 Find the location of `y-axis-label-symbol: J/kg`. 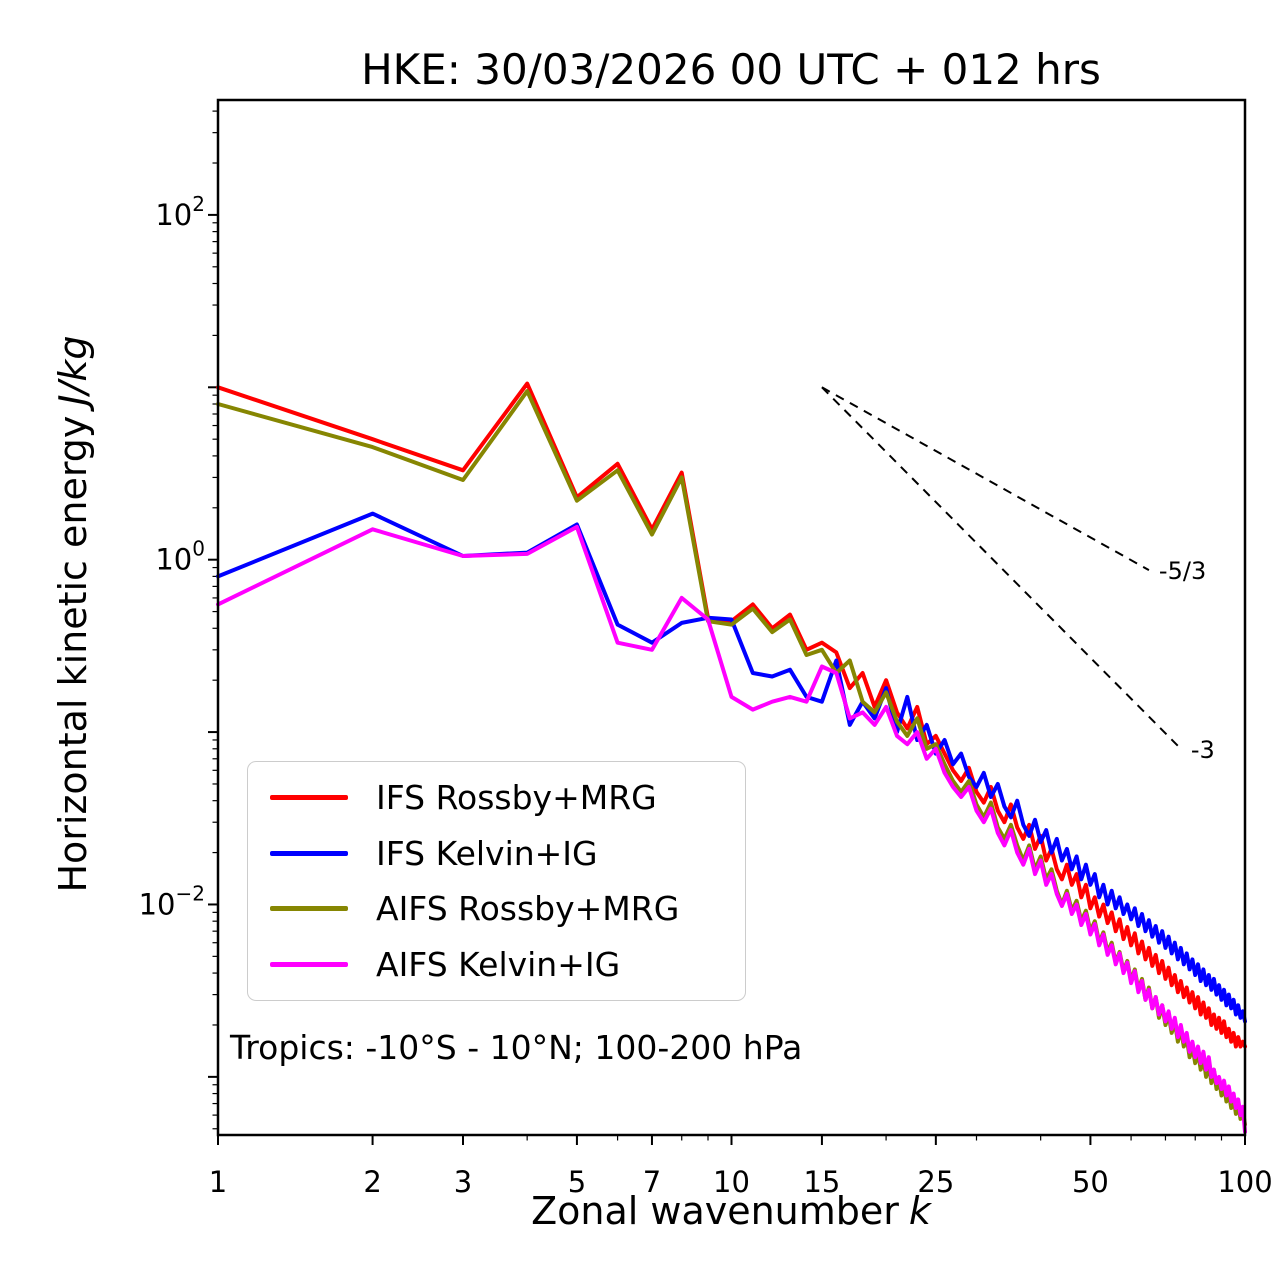

y-axis-label-symbol: J/kg is located at coordinates (73, 373).